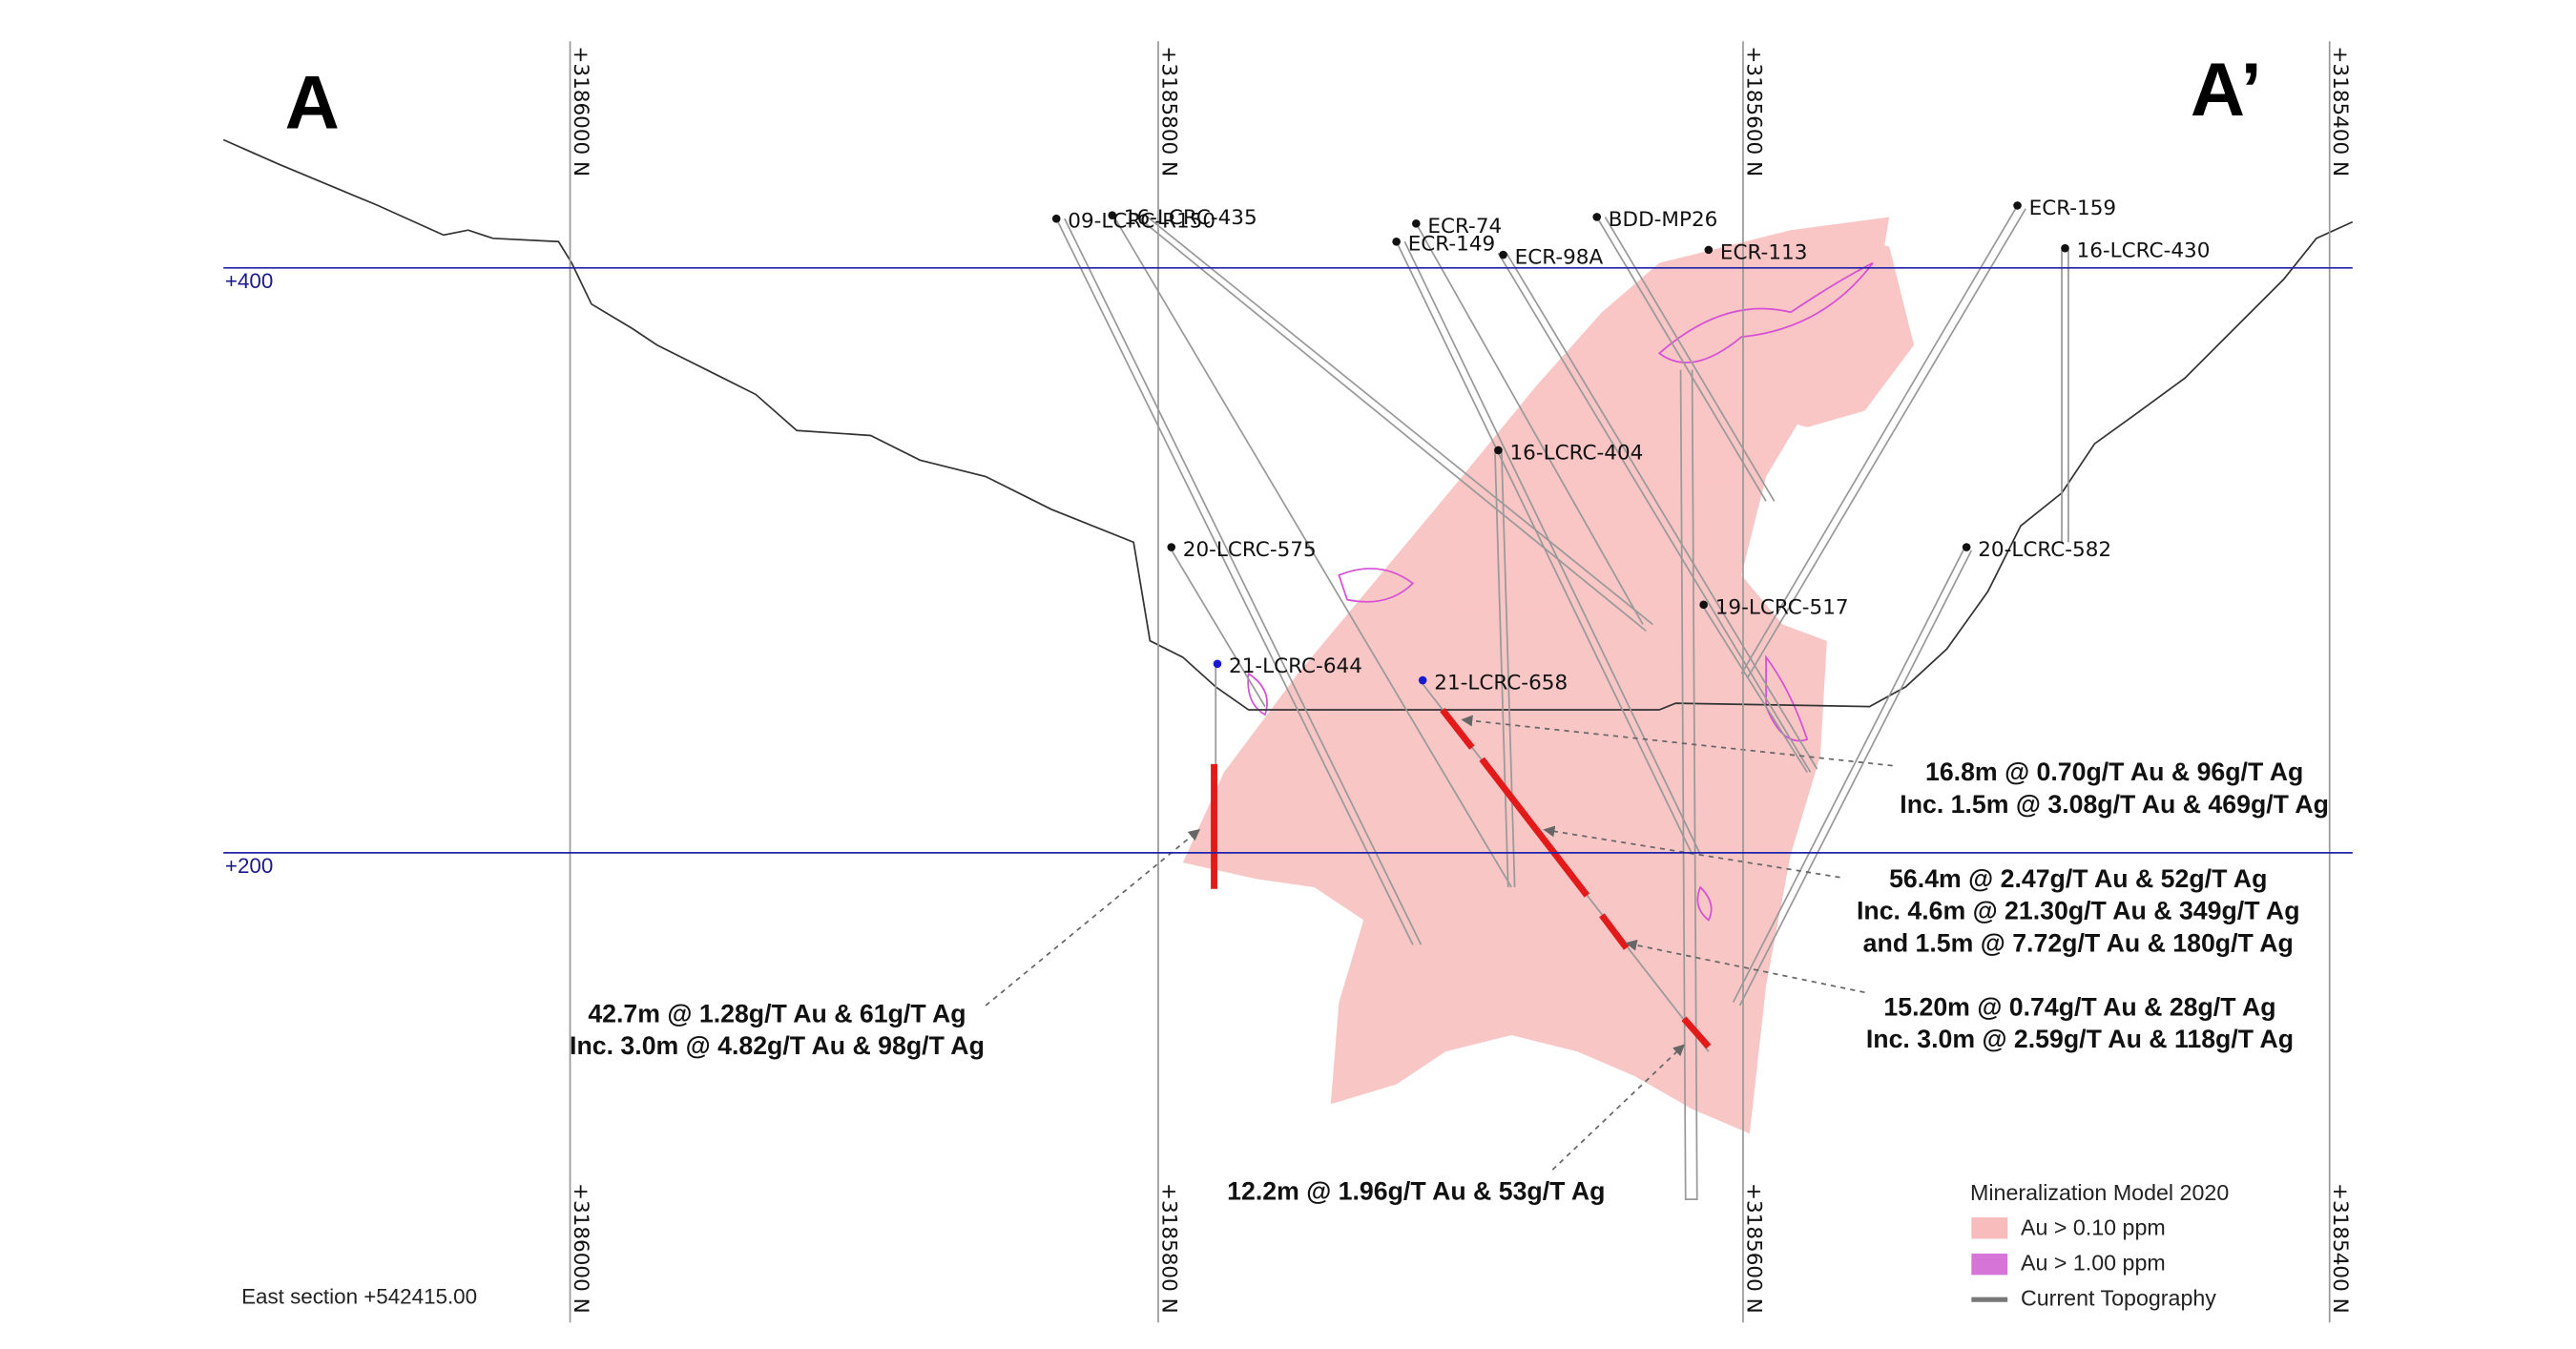 The height and width of the screenshot is (1349, 2576). Describe the element at coordinates (249, 866) in the screenshot. I see `elevation-label: +200` at that location.